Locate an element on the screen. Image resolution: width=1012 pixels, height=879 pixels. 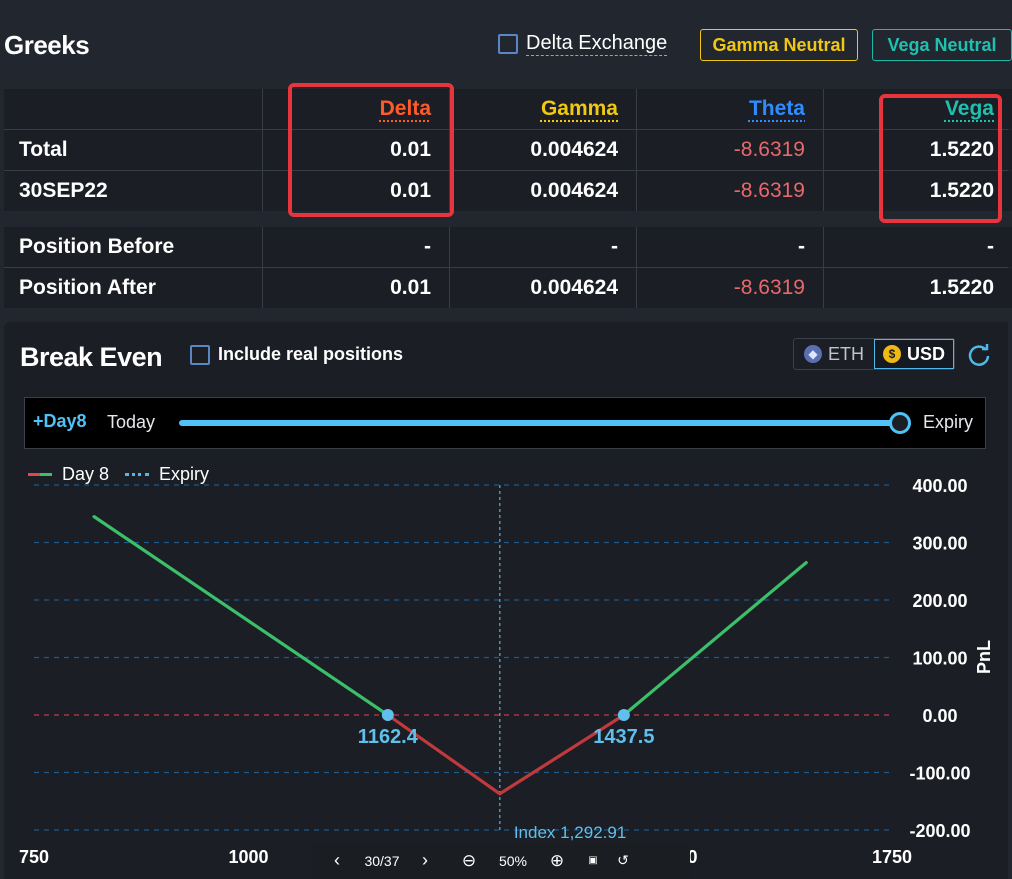
usd-coin-icon: $ is located at coordinates (891, 354).